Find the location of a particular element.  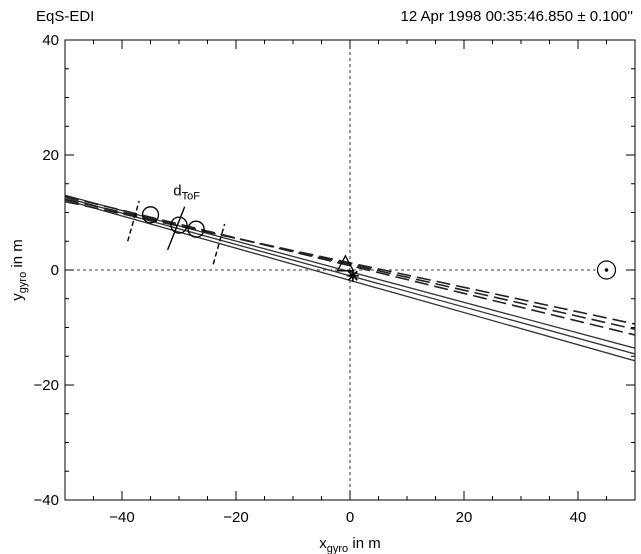

x-tick-label: 40 is located at coordinates (578, 517).